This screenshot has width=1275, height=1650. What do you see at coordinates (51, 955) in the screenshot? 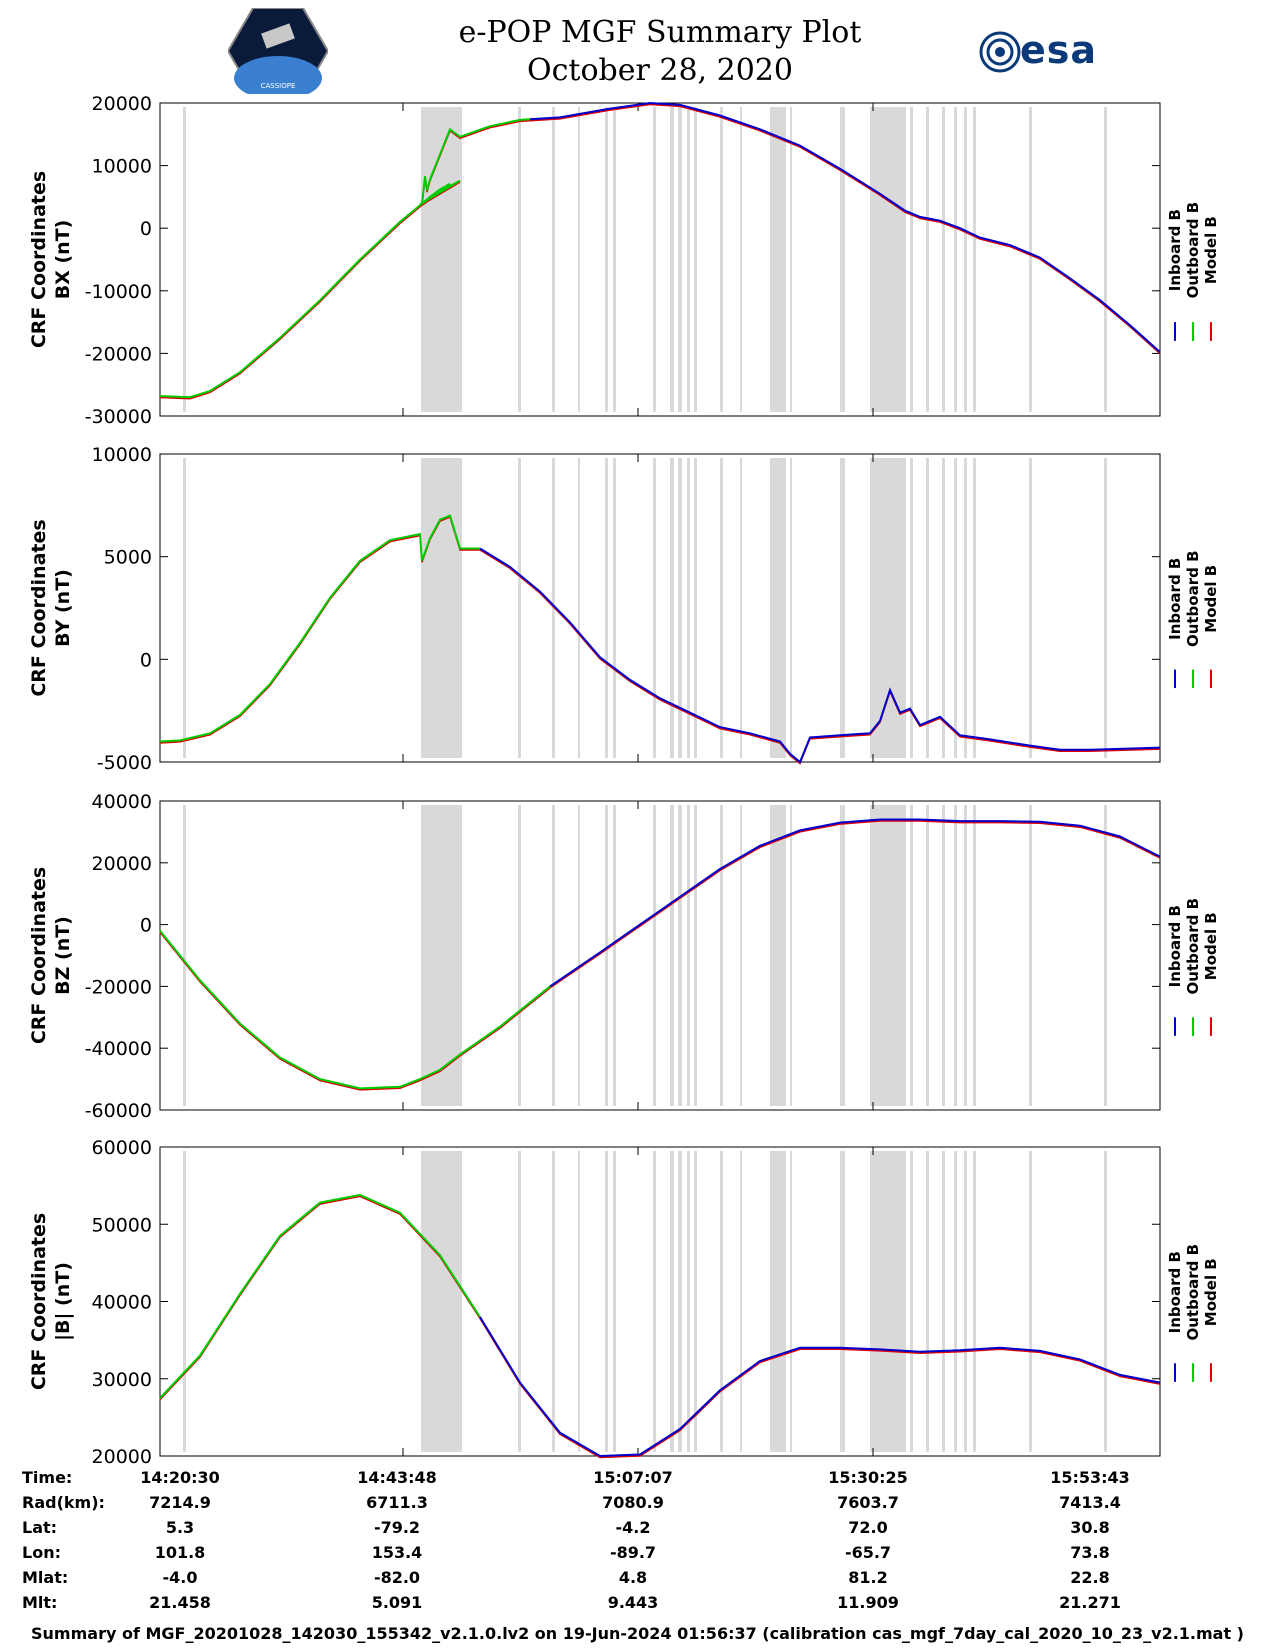
I see `y-axis-label: CRF Coordinates BZ (nT)` at bounding box center [51, 955].